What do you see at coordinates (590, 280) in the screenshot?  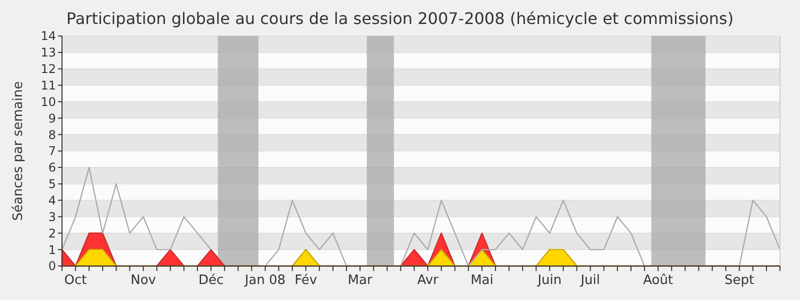 I see `x-tick-label: Juil` at bounding box center [590, 280].